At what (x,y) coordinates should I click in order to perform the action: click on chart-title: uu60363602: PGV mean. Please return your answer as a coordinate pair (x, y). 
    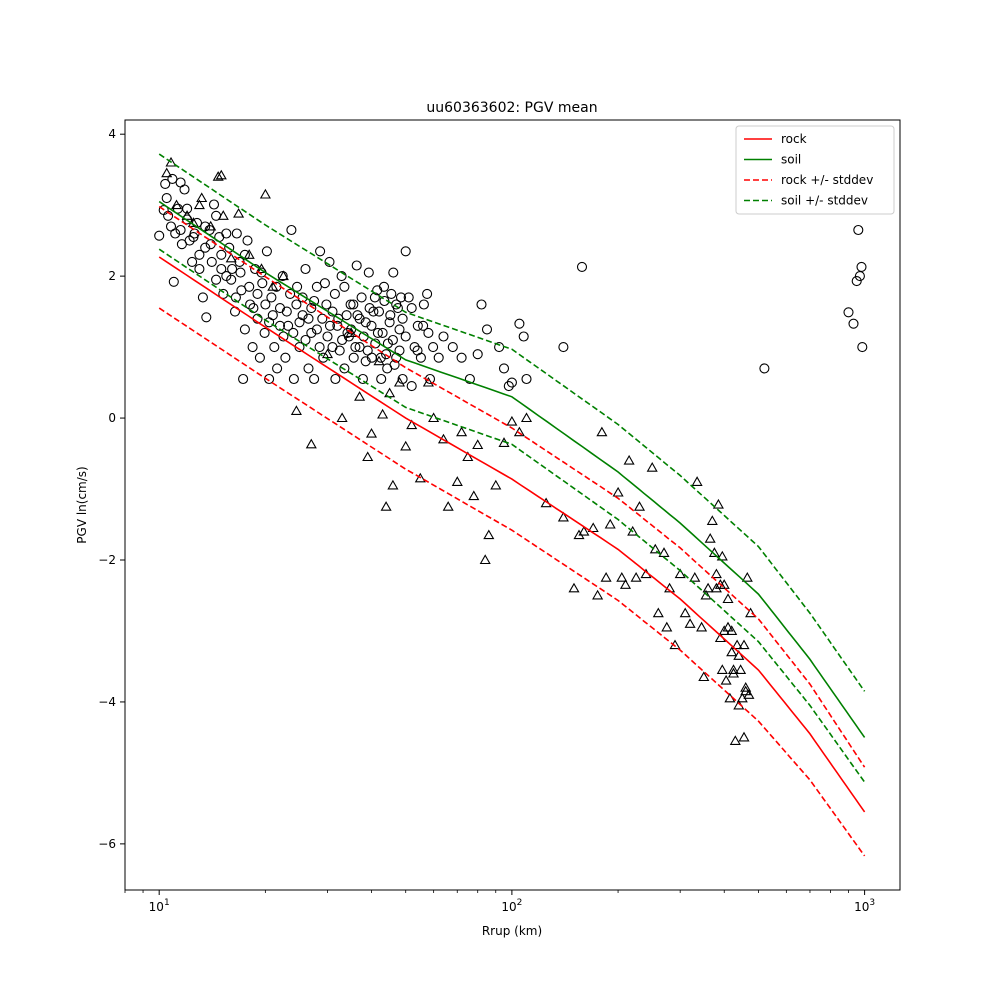
    Looking at the image, I should click on (511, 108).